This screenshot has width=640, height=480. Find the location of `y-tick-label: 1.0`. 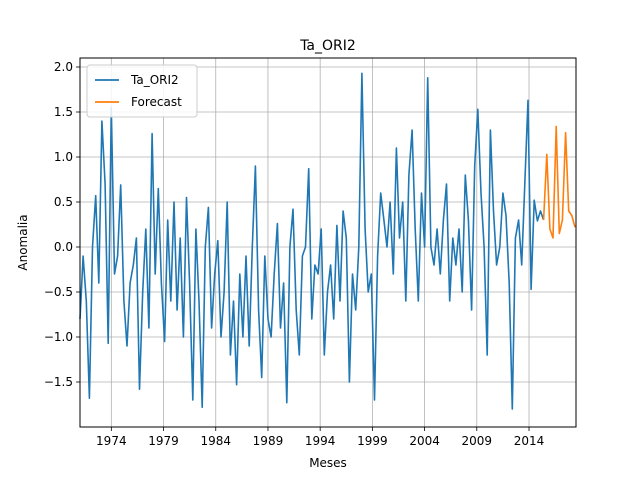

y-tick-label: 1.0 is located at coordinates (63, 157).